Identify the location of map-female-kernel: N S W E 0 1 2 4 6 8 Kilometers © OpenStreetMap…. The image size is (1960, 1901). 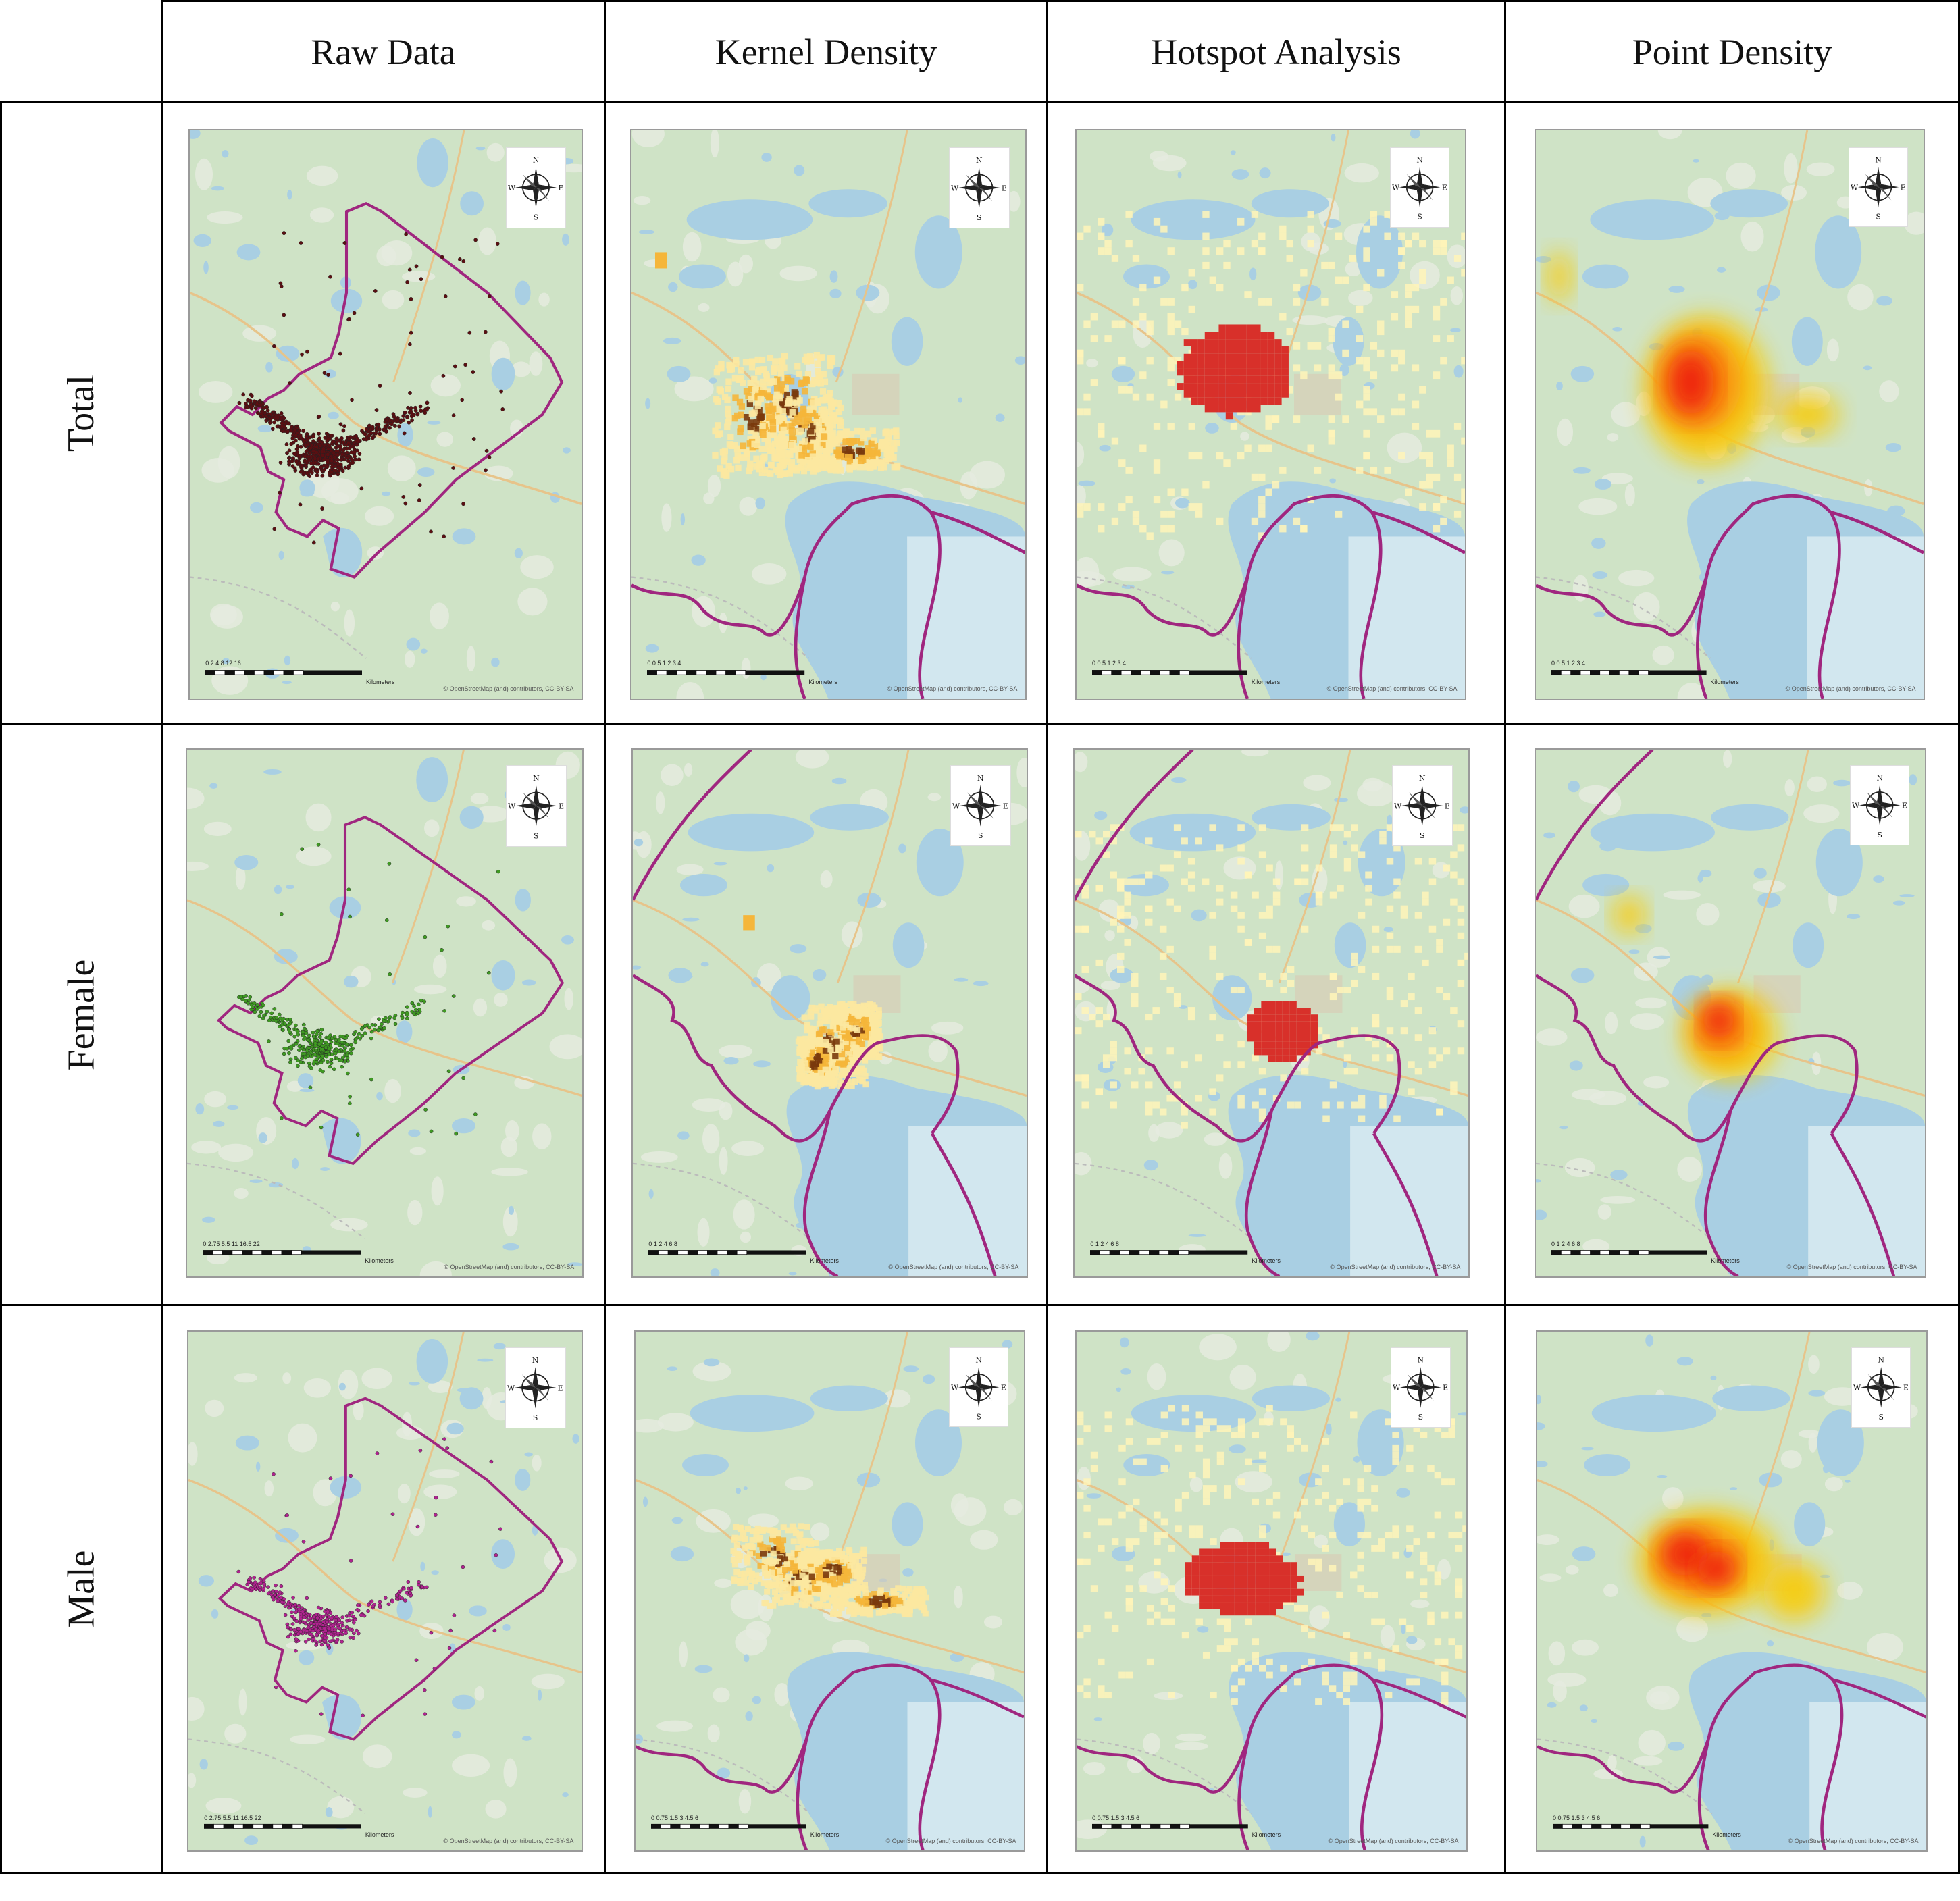
(829, 1013).